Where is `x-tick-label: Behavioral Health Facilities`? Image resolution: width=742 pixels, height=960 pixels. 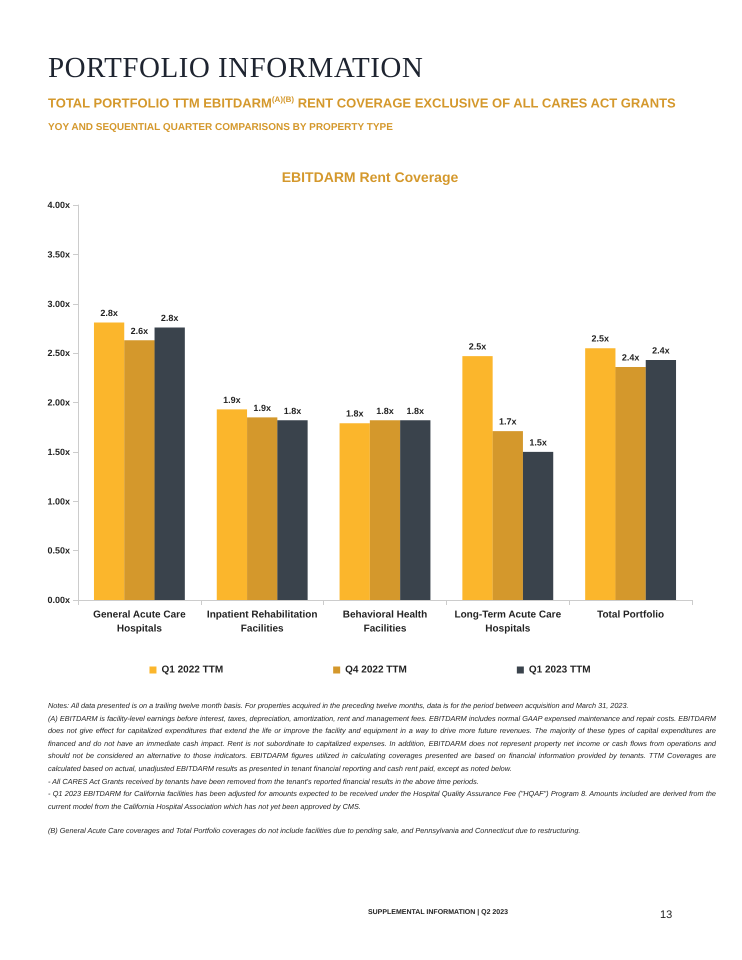 x-tick-label: Behavioral Health Facilities is located at coordinates (385, 622).